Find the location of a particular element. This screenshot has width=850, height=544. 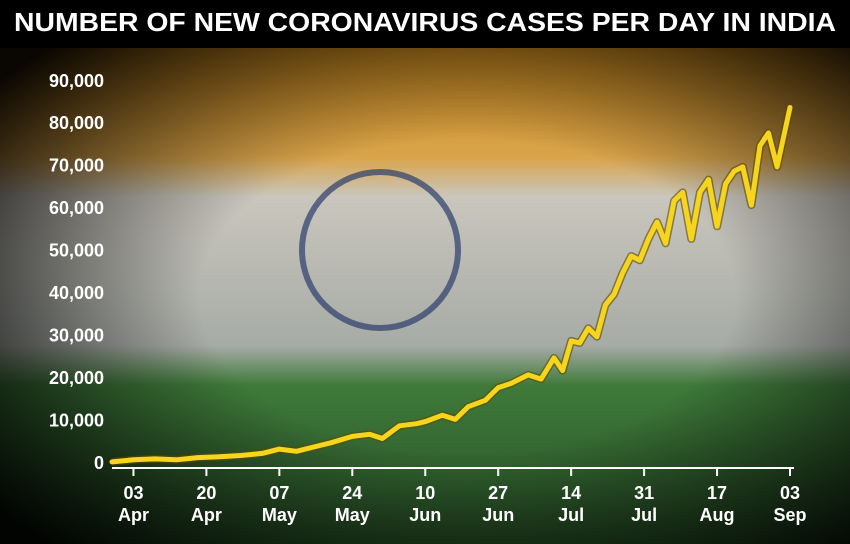

x-tick-label: 31 Jul is located at coordinates (644, 504).